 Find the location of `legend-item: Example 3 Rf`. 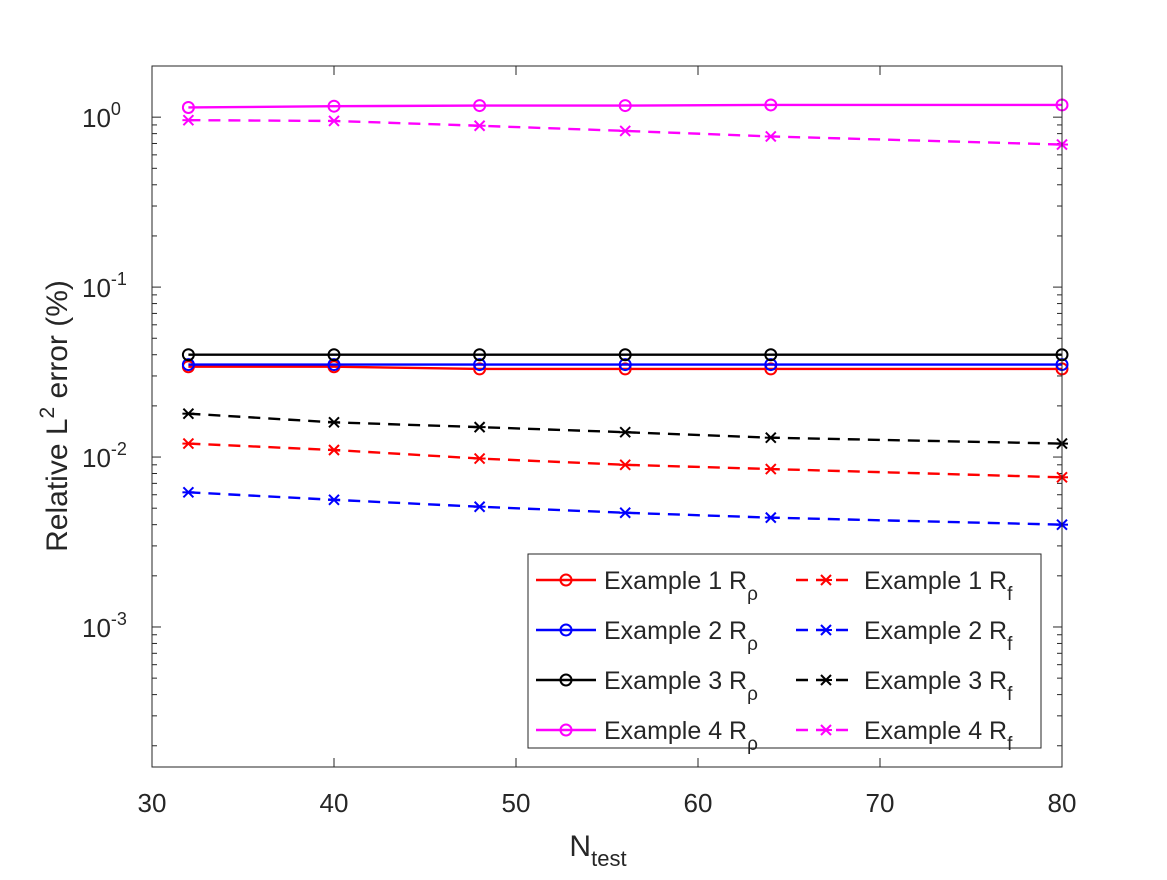

legend-item: Example 3 Rf is located at coordinates (904, 686).